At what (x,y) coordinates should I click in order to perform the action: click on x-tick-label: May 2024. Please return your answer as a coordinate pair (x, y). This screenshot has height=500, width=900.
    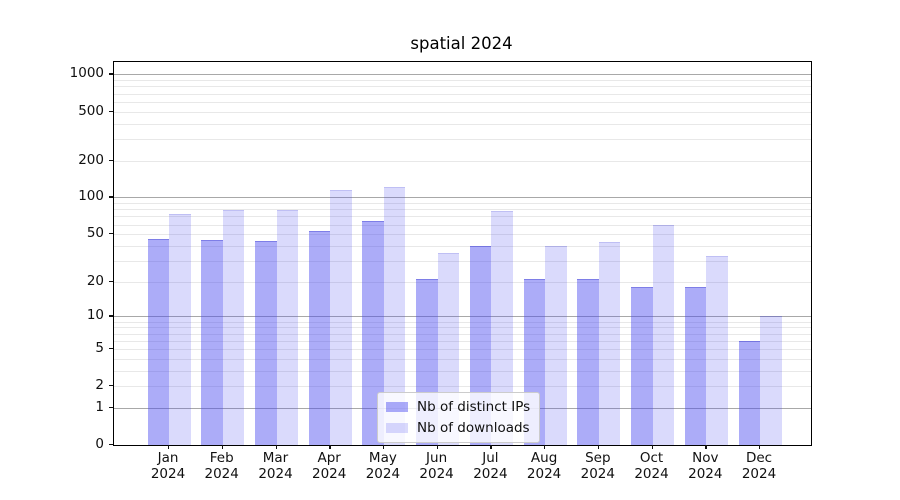
    Looking at the image, I should click on (383, 466).